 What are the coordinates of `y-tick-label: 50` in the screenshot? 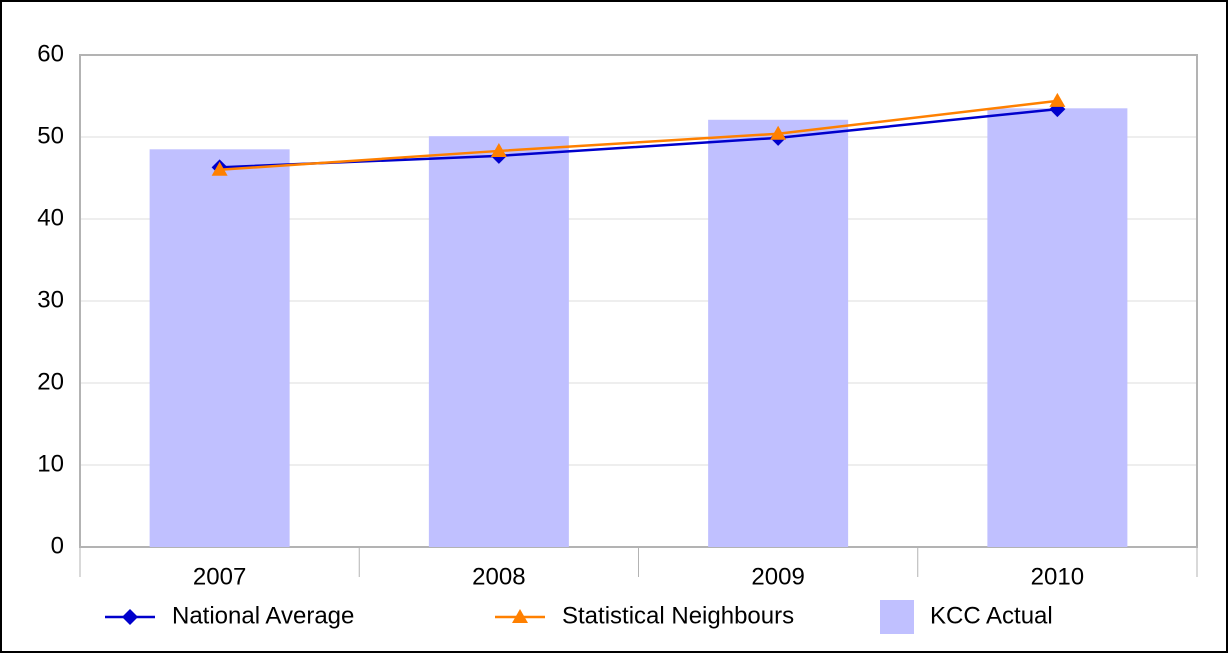 It's located at (50, 135).